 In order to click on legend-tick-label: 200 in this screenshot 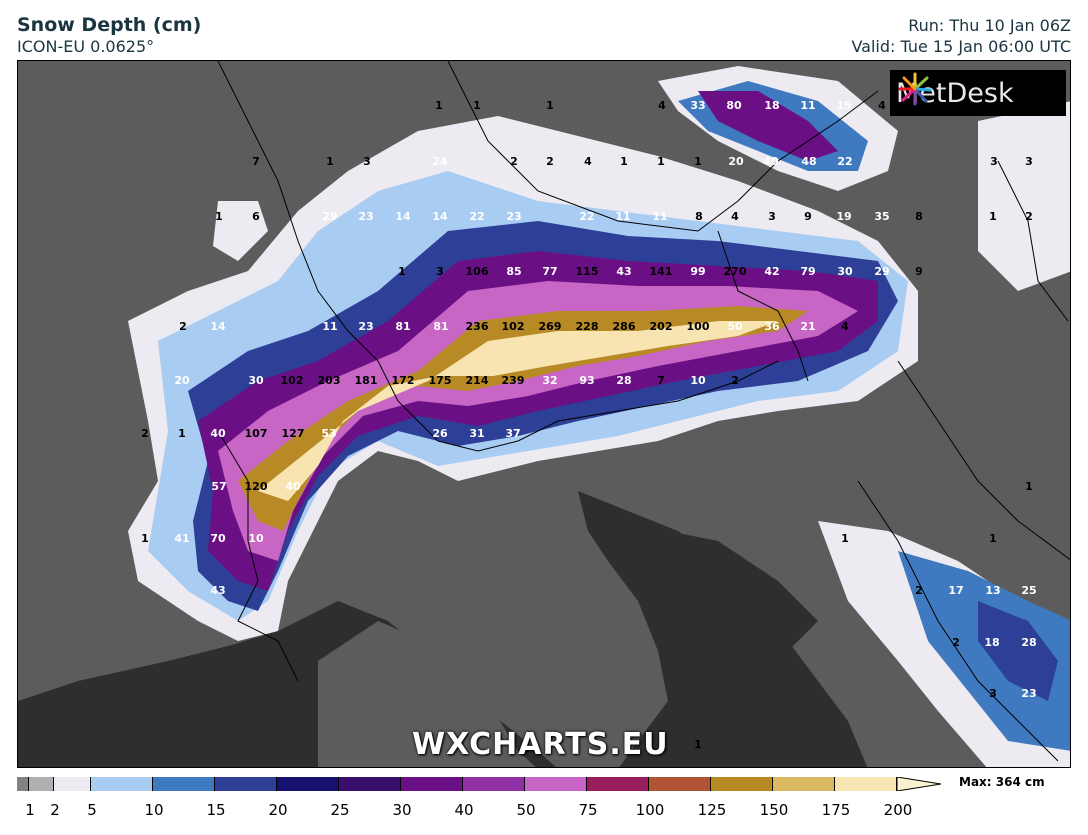, I will do `click(898, 810)`.